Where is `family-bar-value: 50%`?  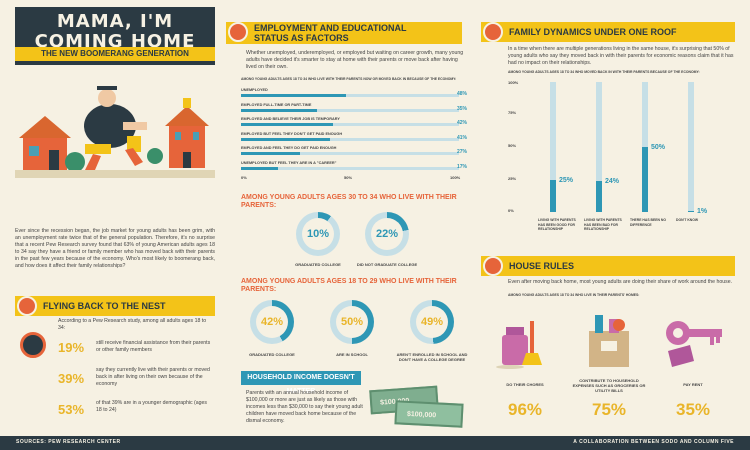
family-bar-value: 50% is located at coordinates (658, 147).